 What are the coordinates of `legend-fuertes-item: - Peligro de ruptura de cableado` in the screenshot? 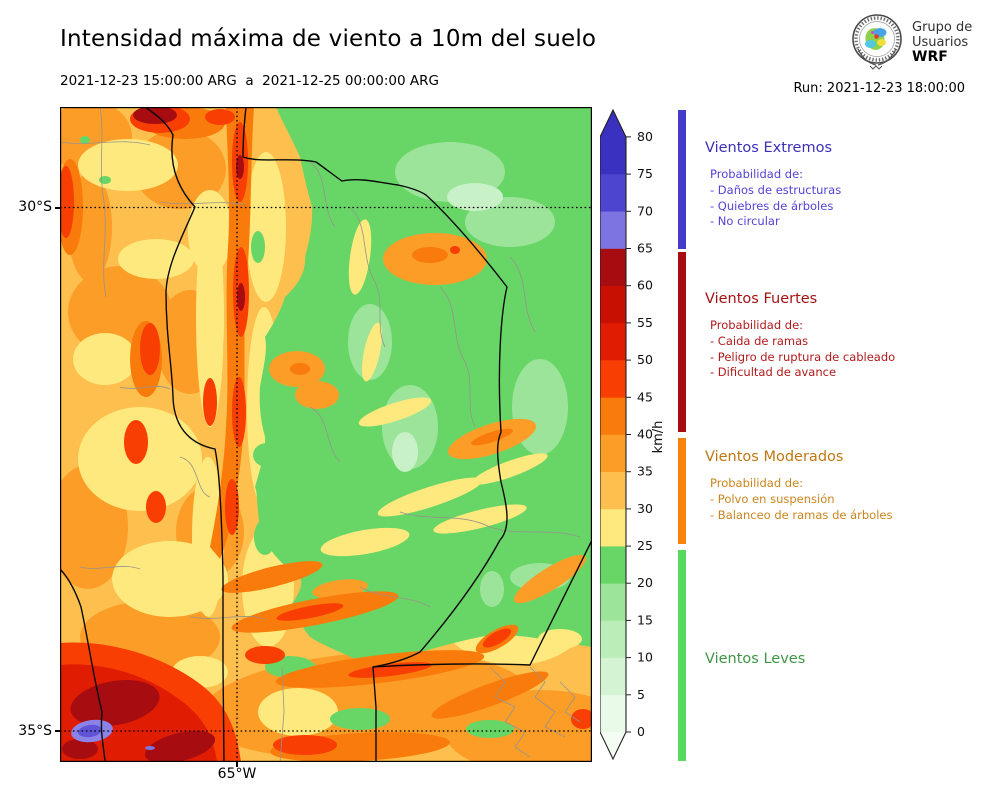 It's located at (803, 356).